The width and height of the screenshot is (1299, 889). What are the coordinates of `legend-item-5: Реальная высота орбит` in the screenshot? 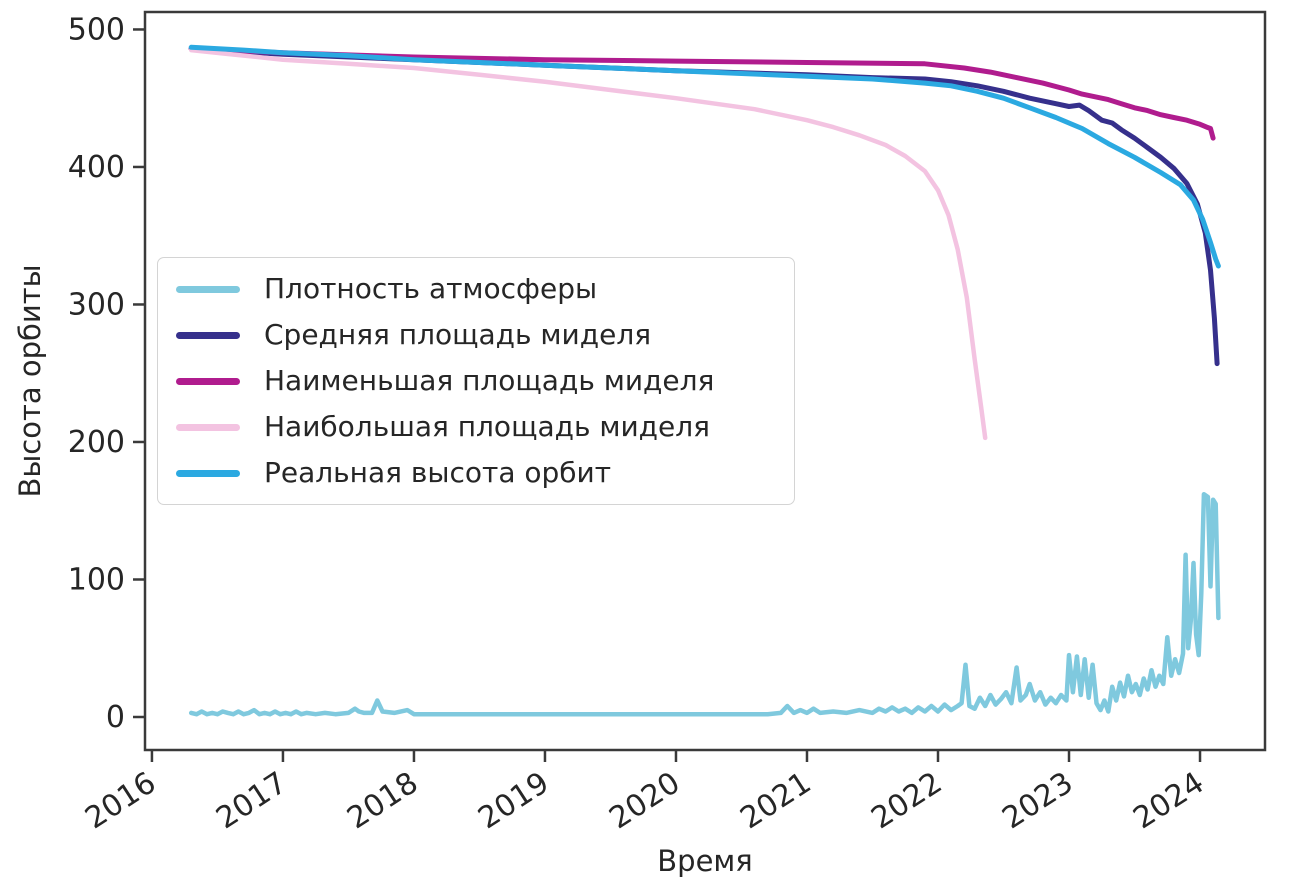 It's located at (485, 473).